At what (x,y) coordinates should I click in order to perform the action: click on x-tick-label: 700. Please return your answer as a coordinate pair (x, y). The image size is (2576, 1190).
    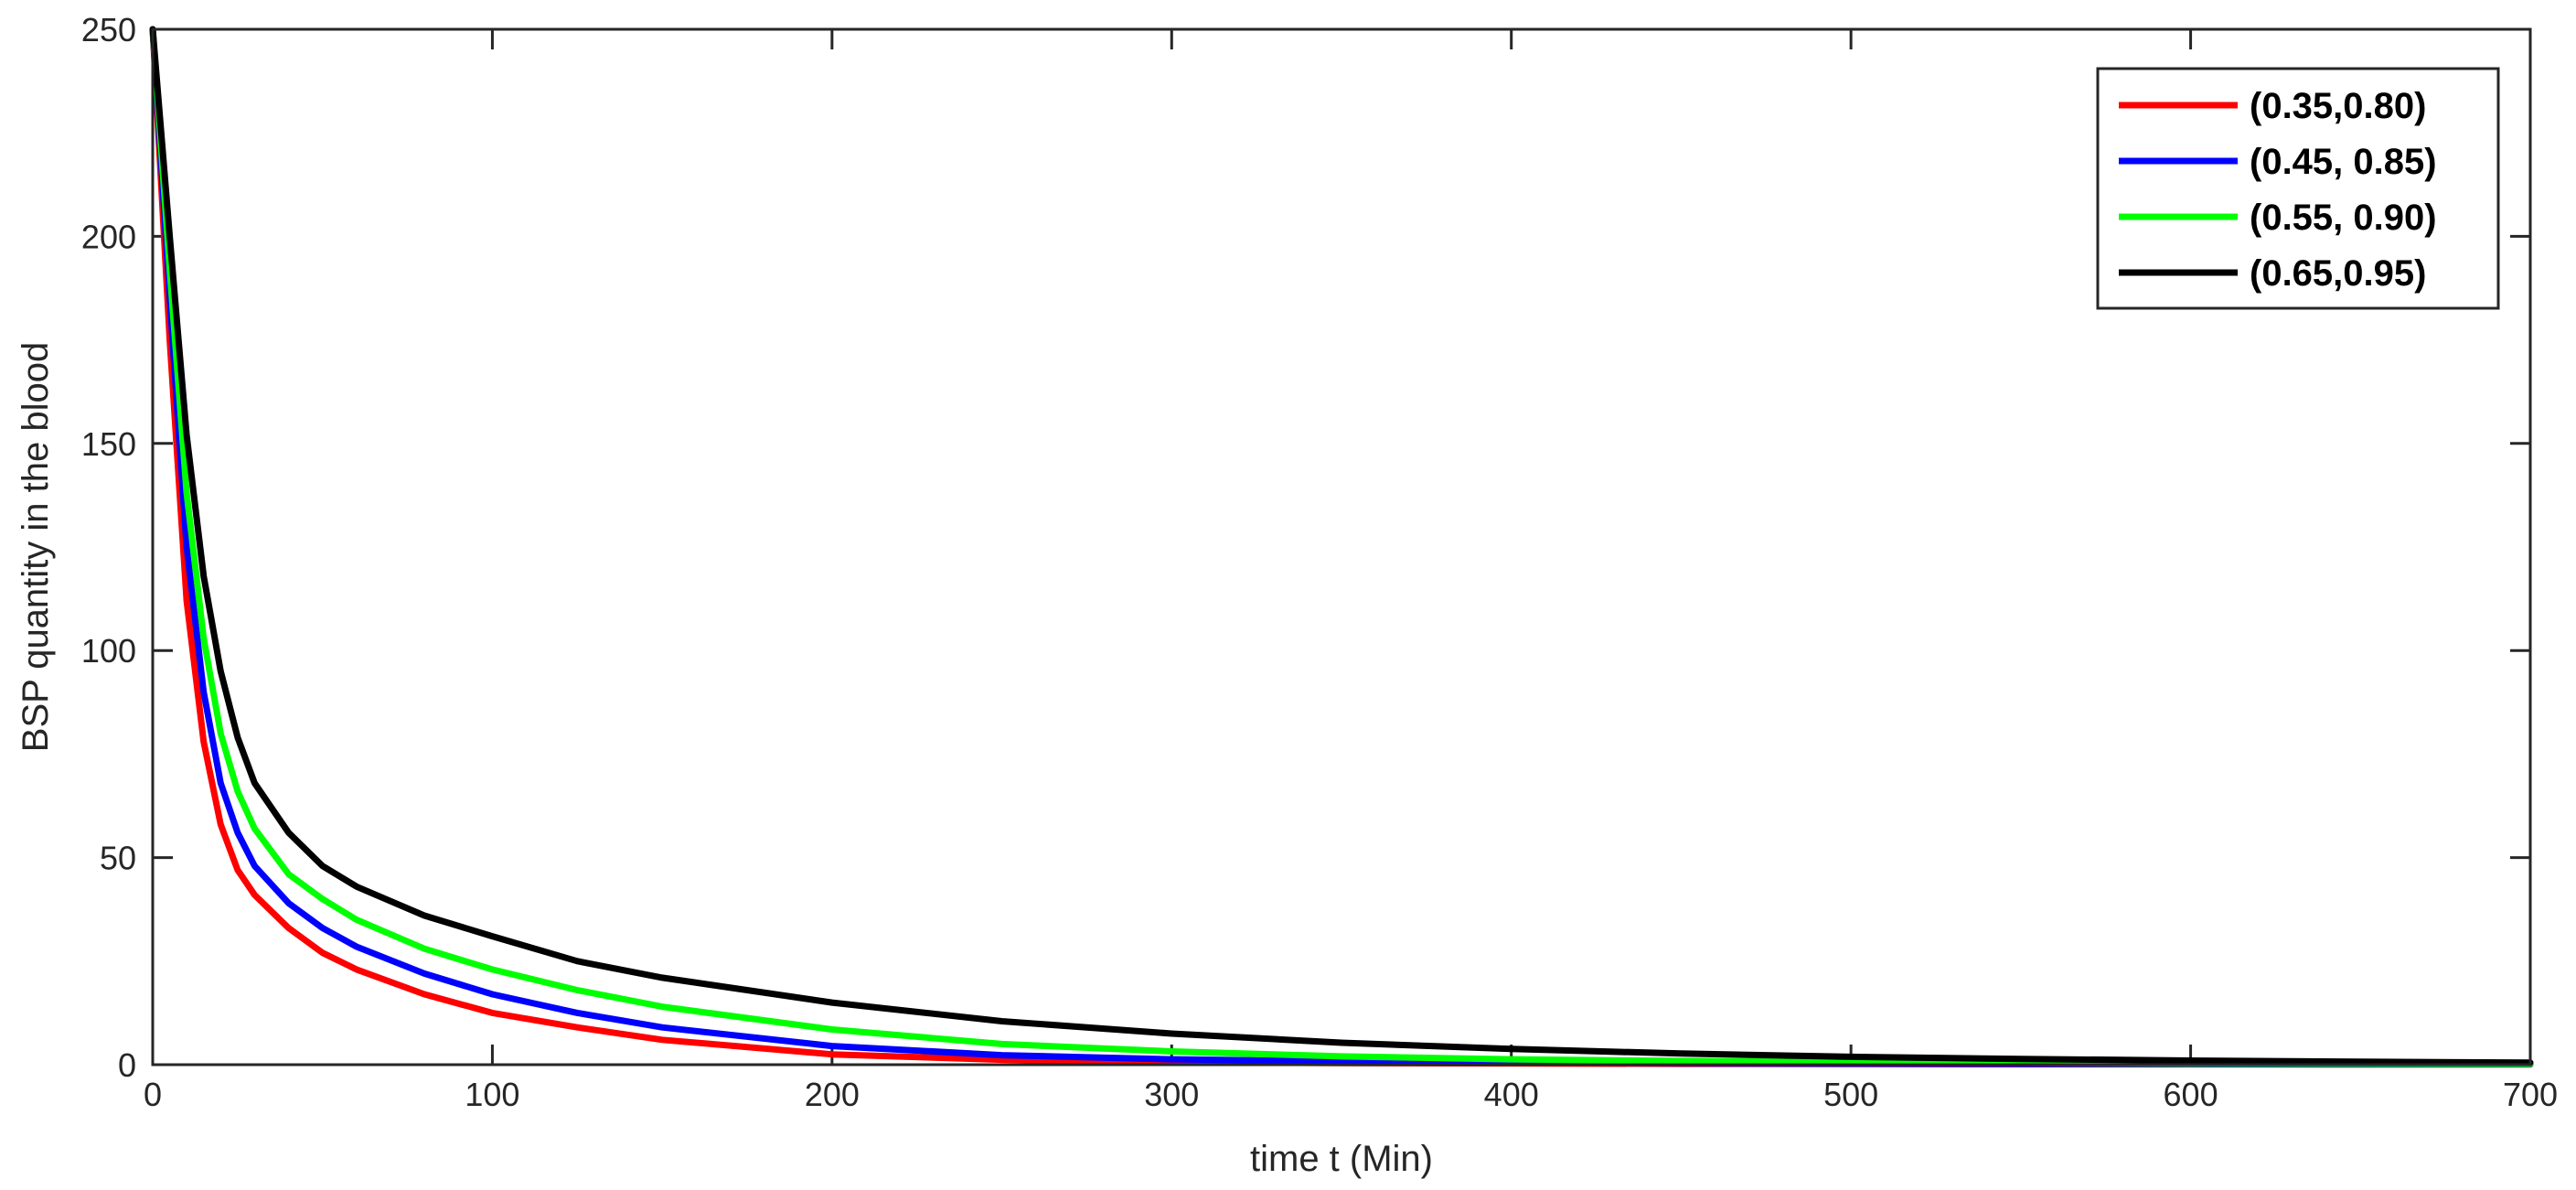
    Looking at the image, I should click on (2530, 1094).